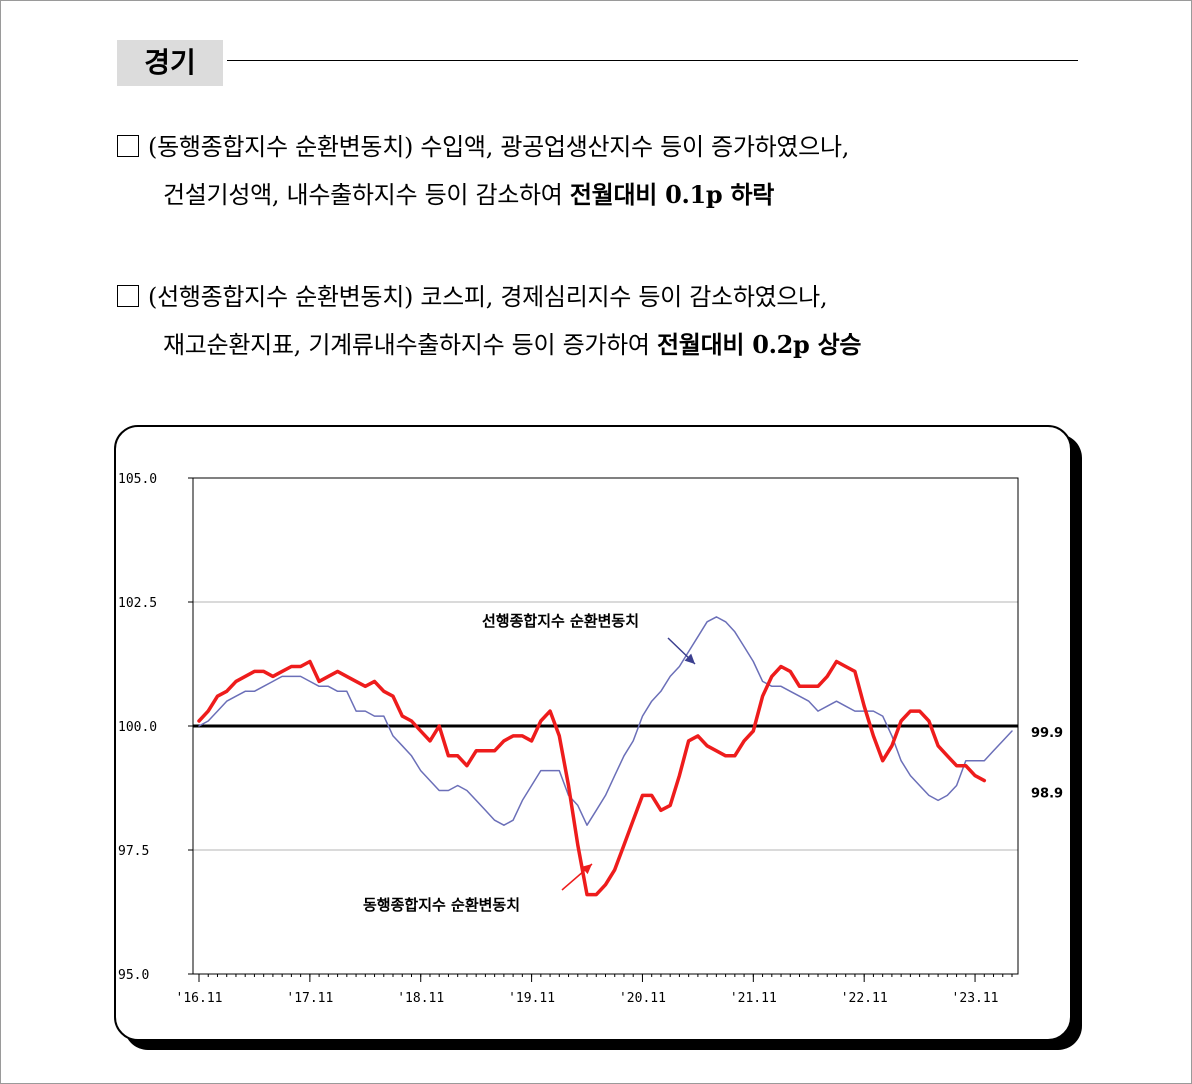 The width and height of the screenshot is (1192, 1084). Describe the element at coordinates (1047, 794) in the screenshot. I see `end-label-coincident: 98.9` at that location.